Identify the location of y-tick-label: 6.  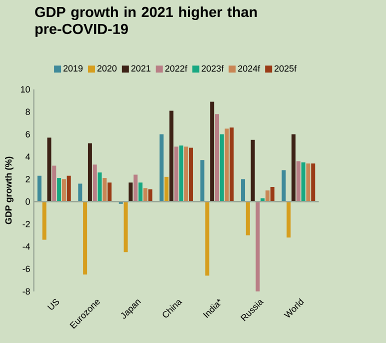
(28, 134).